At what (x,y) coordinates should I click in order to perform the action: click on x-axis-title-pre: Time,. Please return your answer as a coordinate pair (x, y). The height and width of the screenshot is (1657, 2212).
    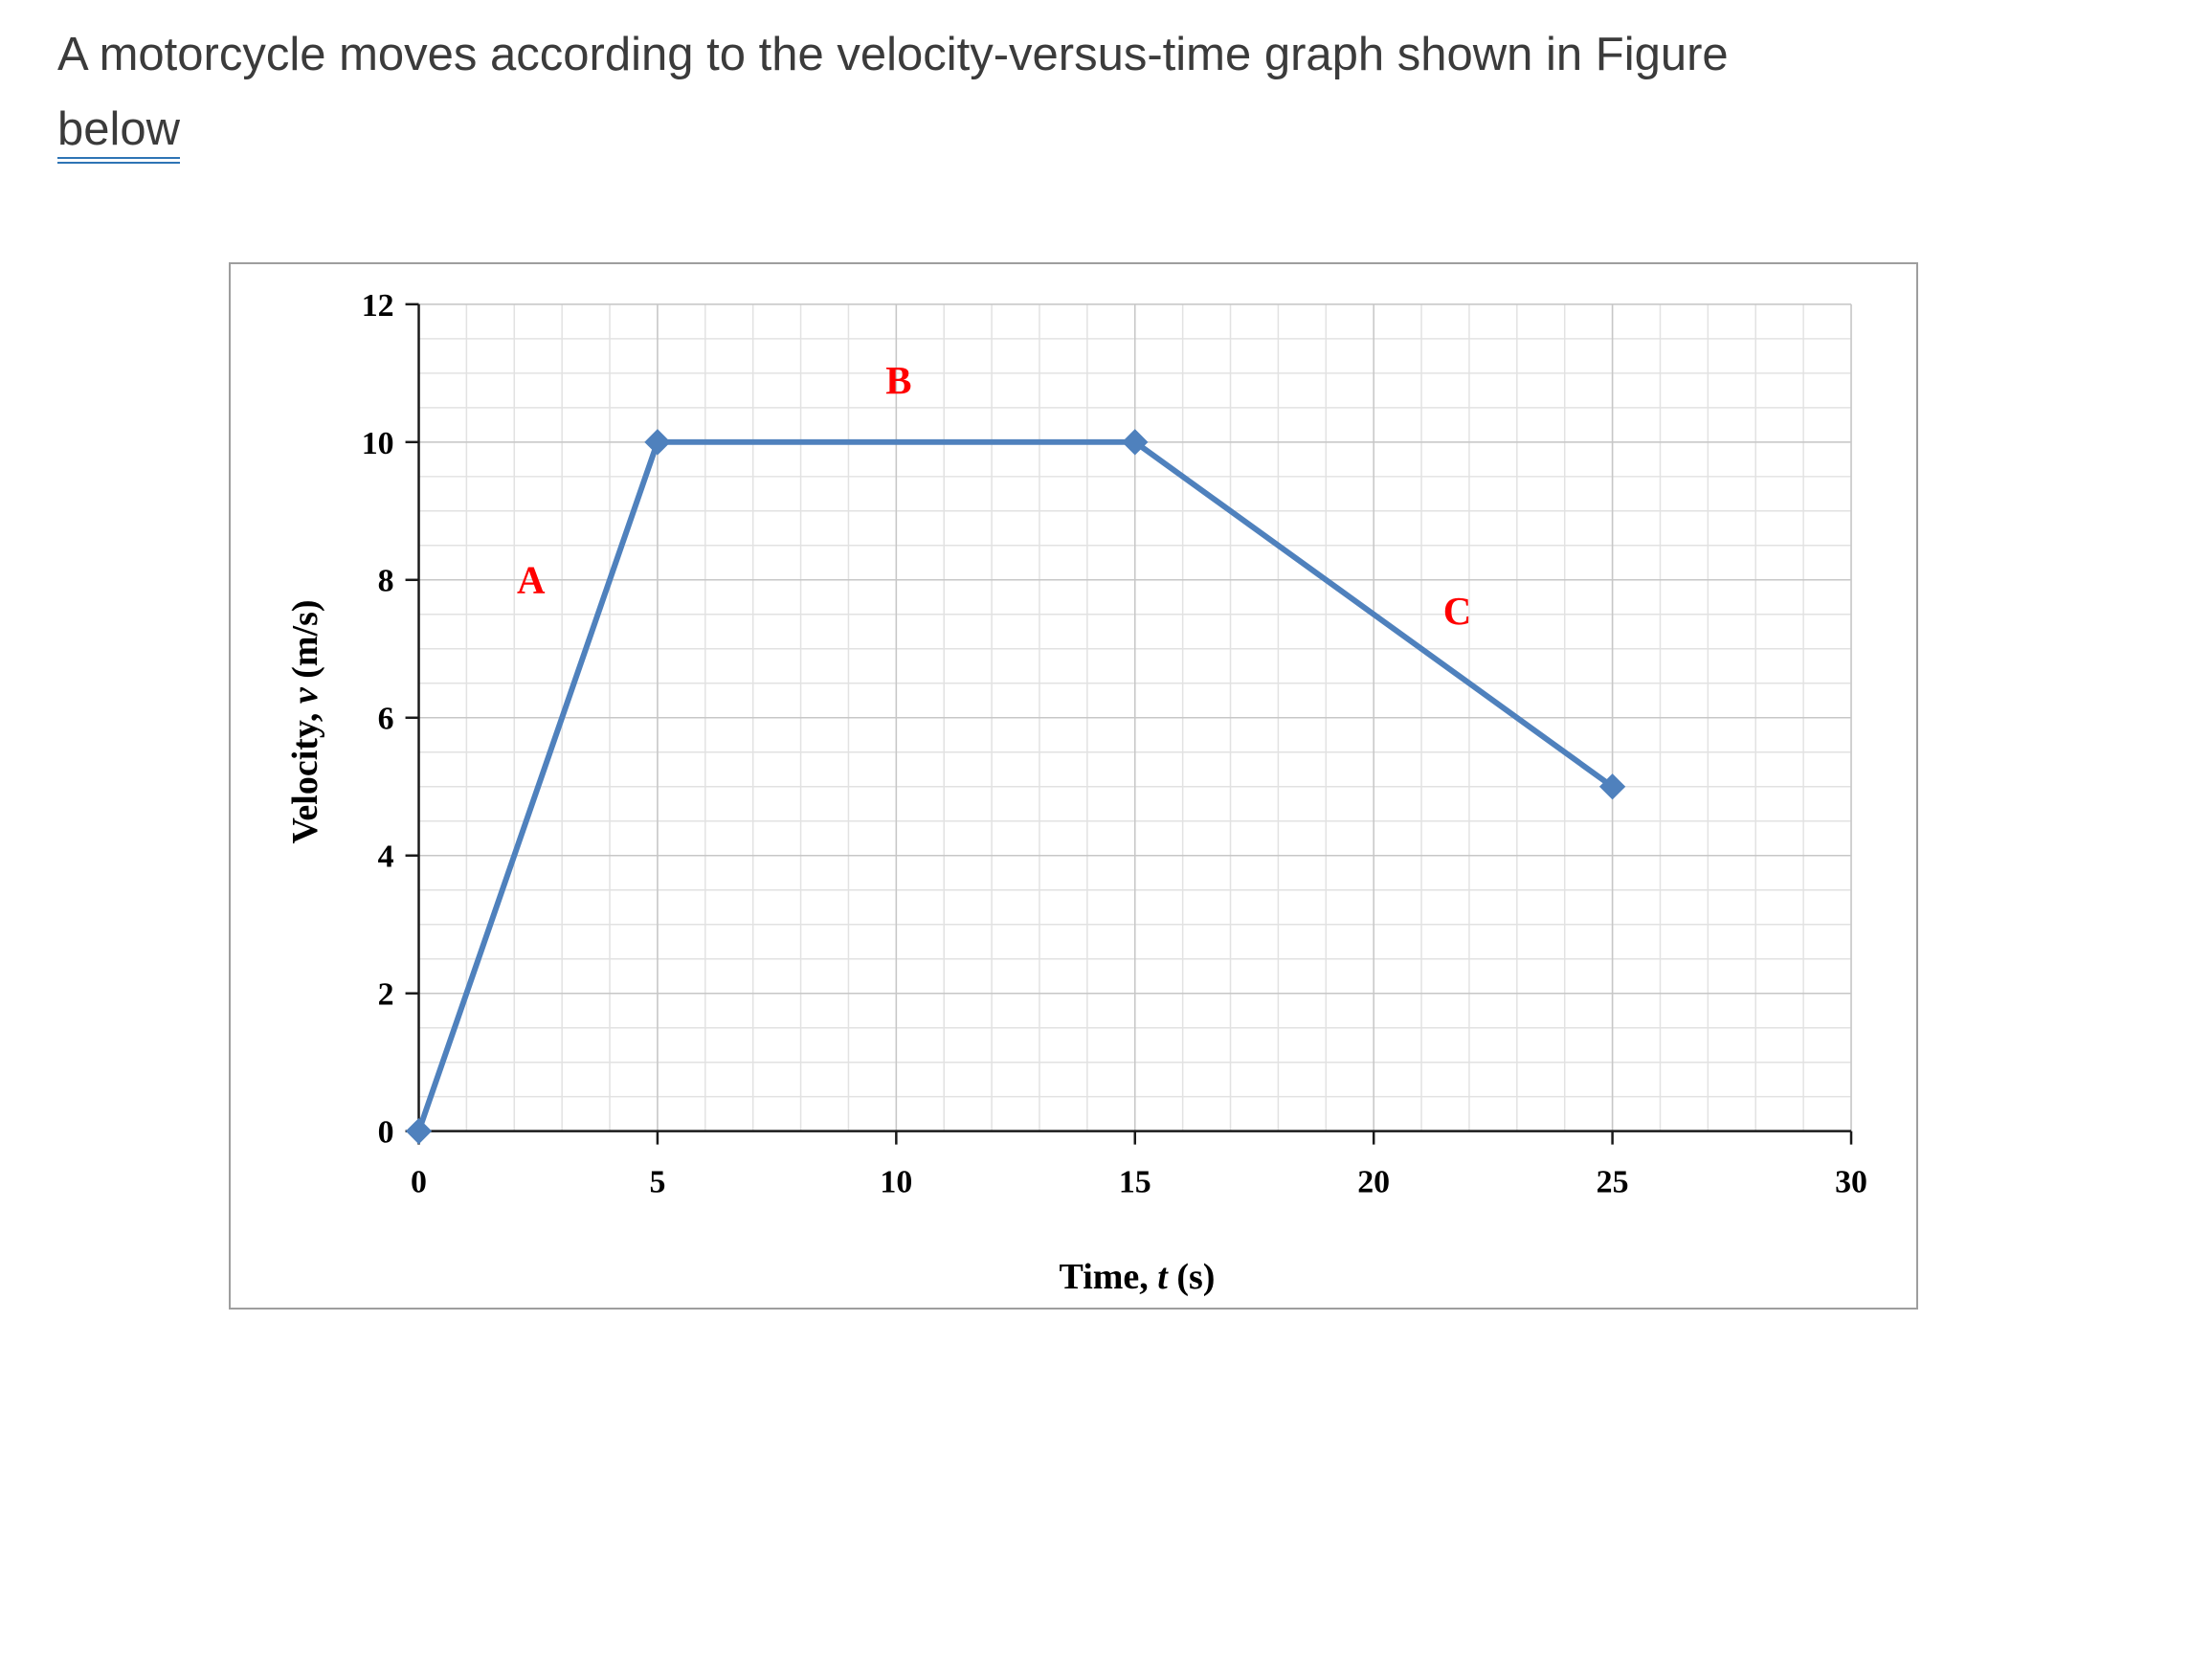
    Looking at the image, I should click on (1108, 1277).